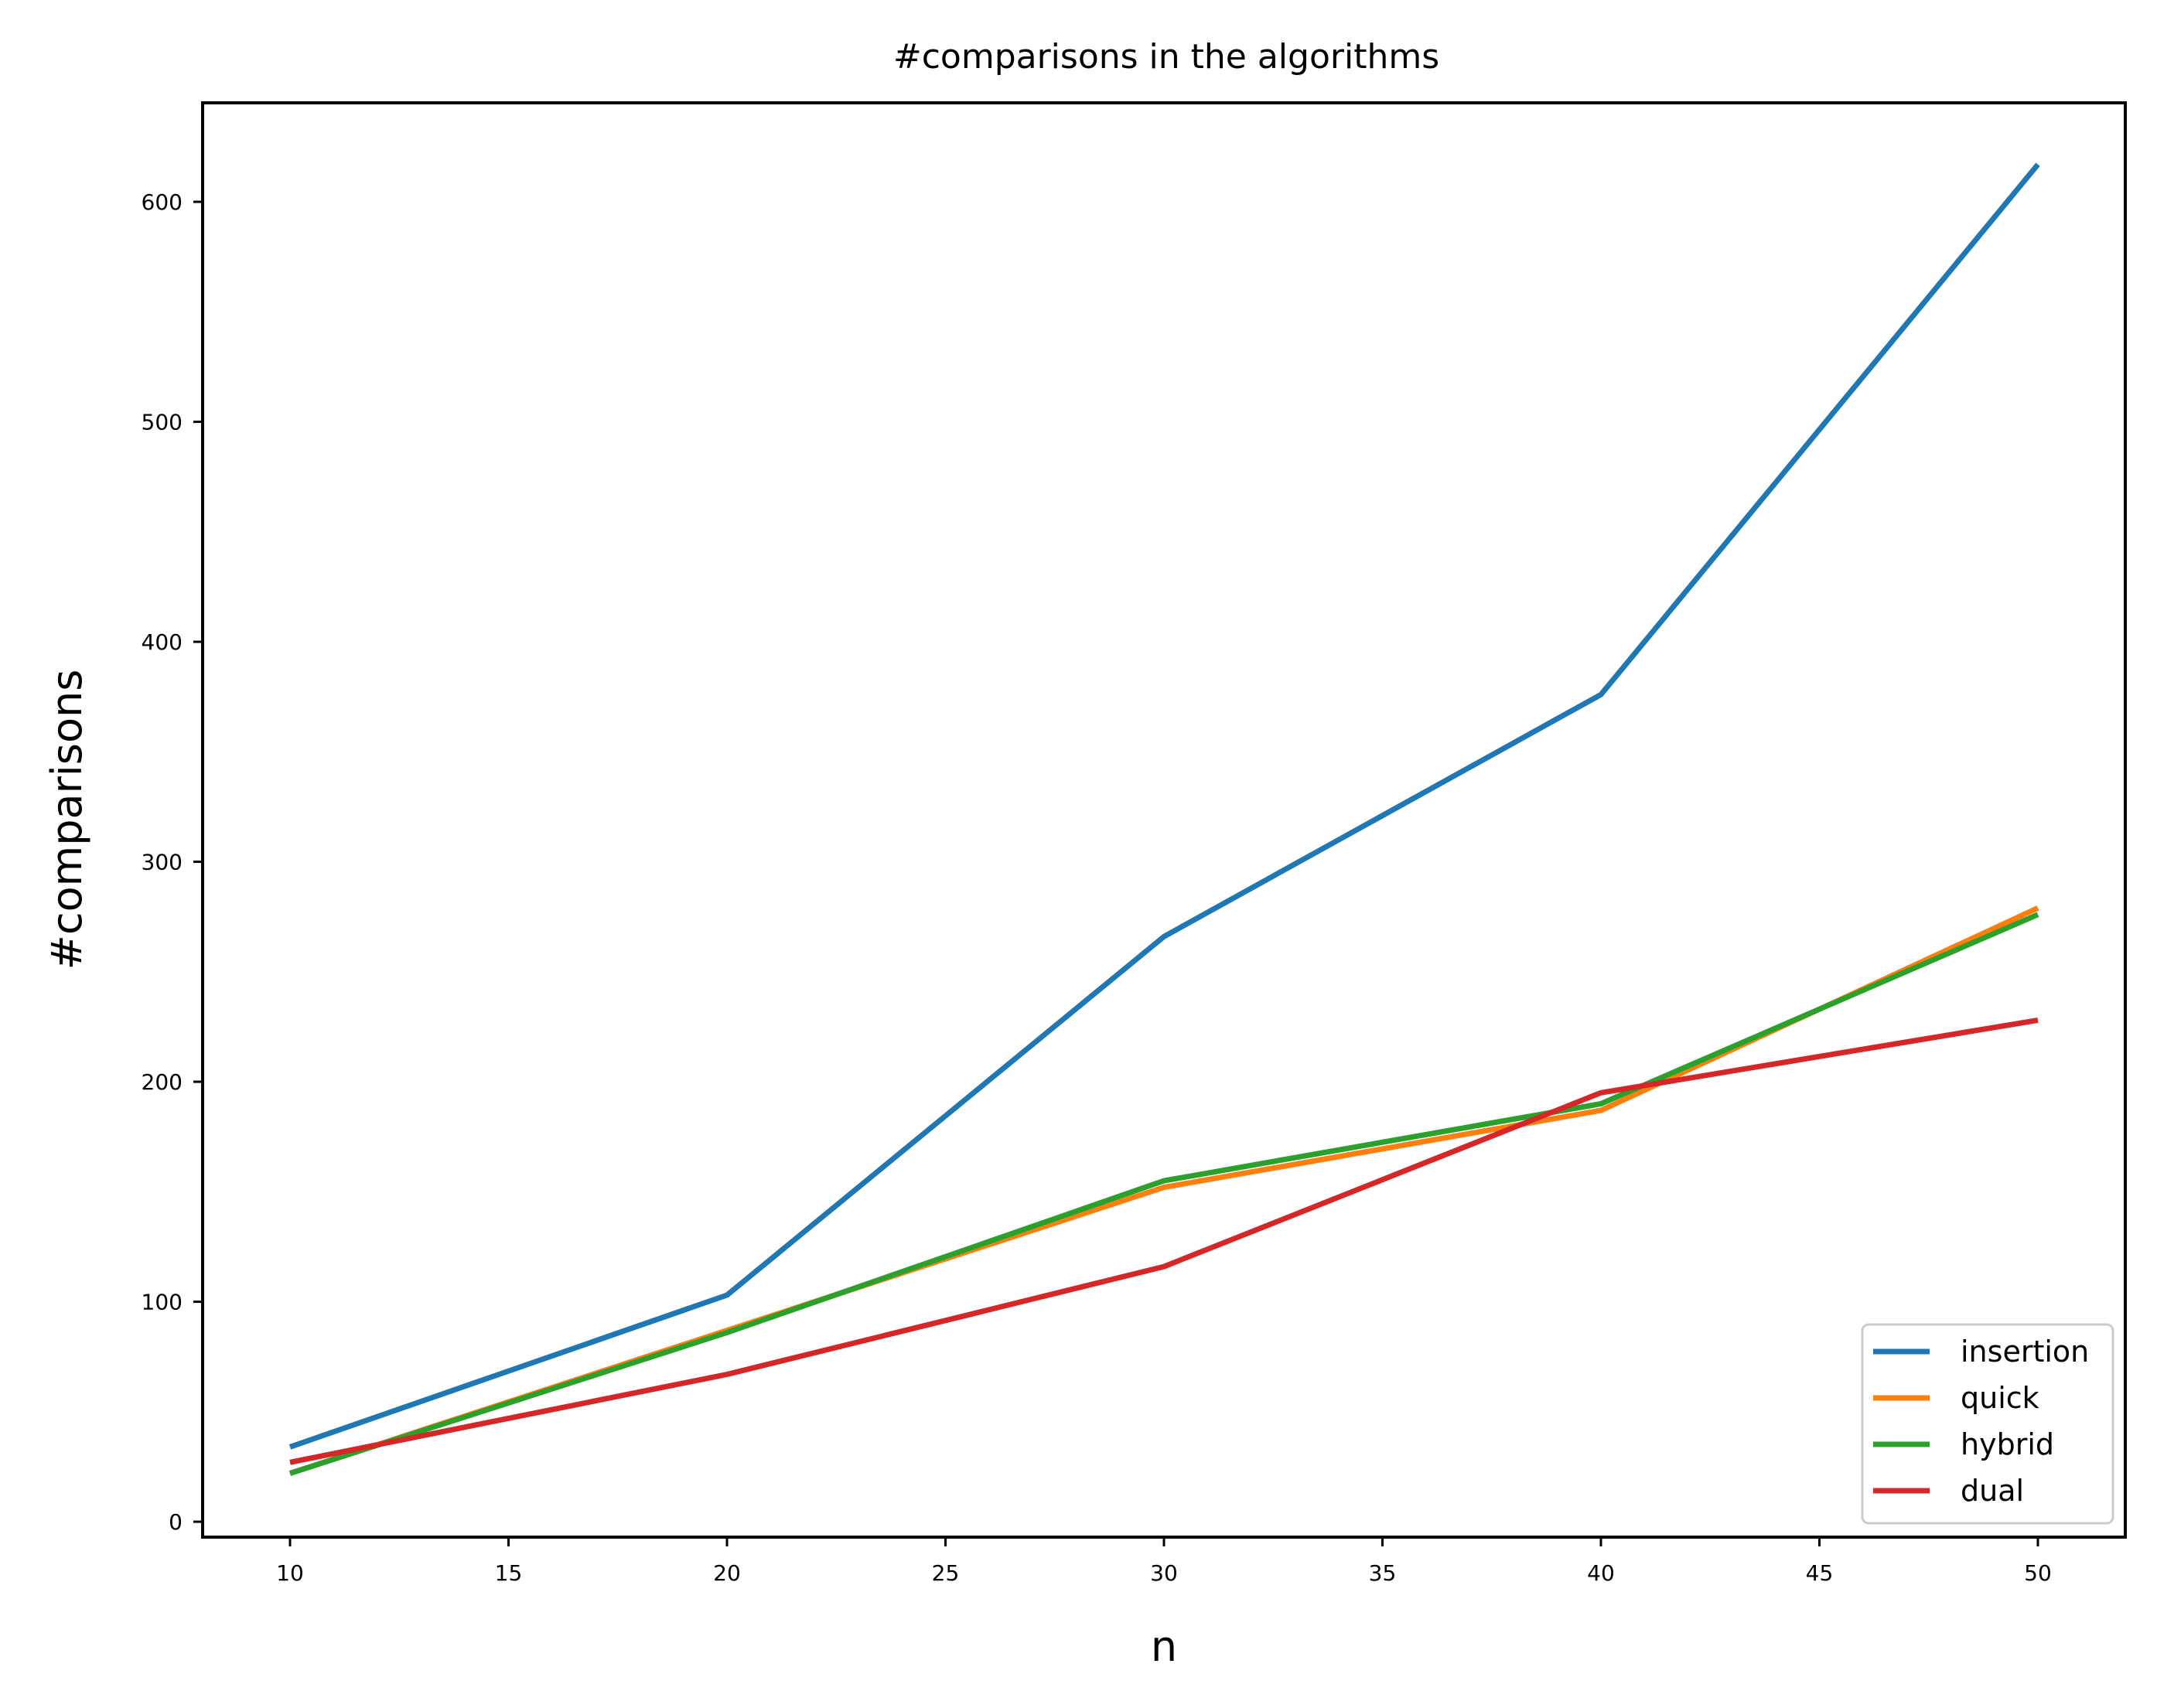  Describe the element at coordinates (162, 422) in the screenshot. I see `y-tick-label: 500` at that location.